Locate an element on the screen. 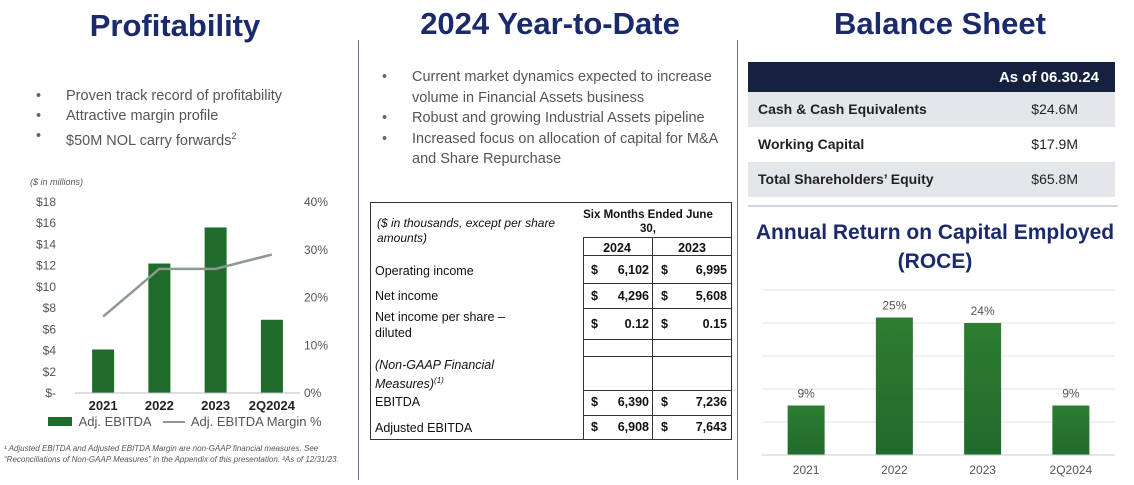 The width and height of the screenshot is (1134, 485). y-tick-label: $- is located at coordinates (50, 393).